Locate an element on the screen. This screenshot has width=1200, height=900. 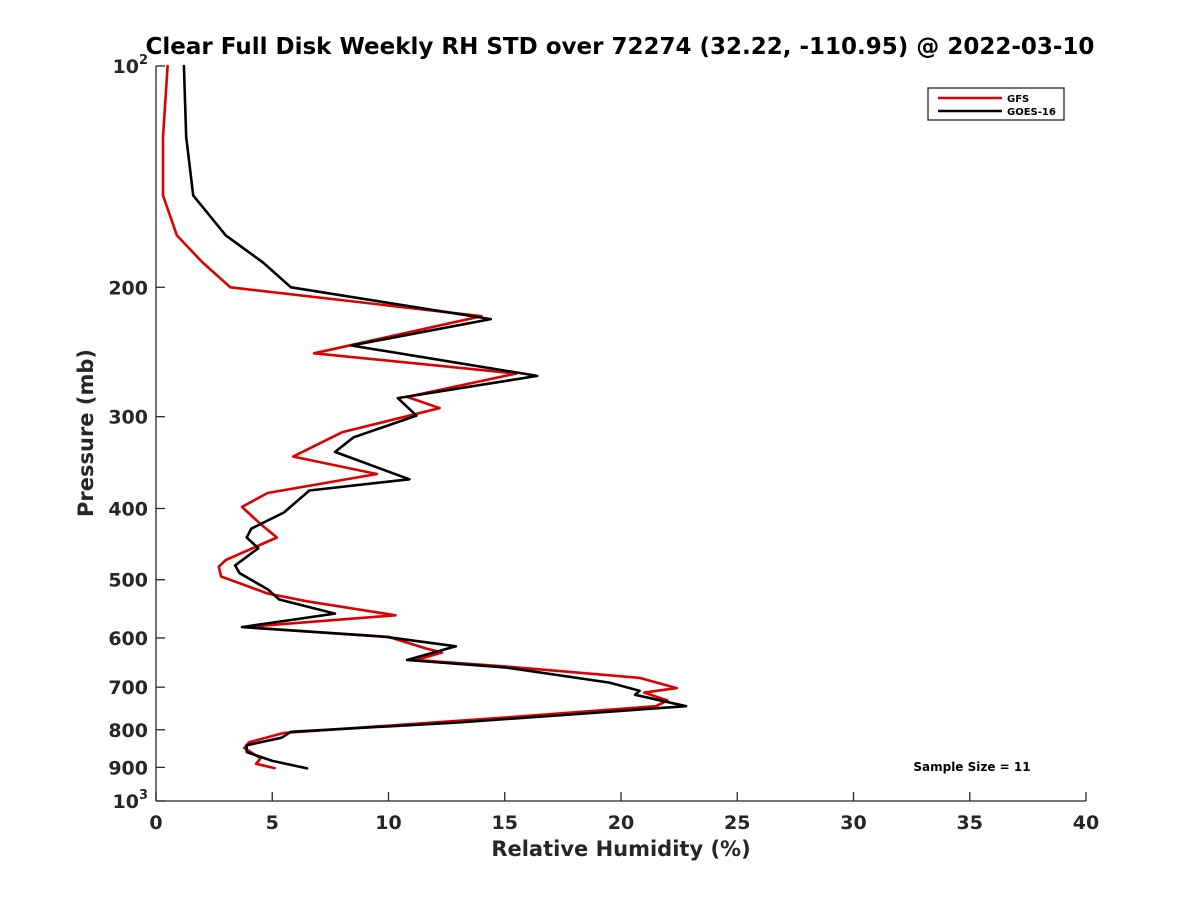
y-tick-label: 400 is located at coordinates (128, 510).